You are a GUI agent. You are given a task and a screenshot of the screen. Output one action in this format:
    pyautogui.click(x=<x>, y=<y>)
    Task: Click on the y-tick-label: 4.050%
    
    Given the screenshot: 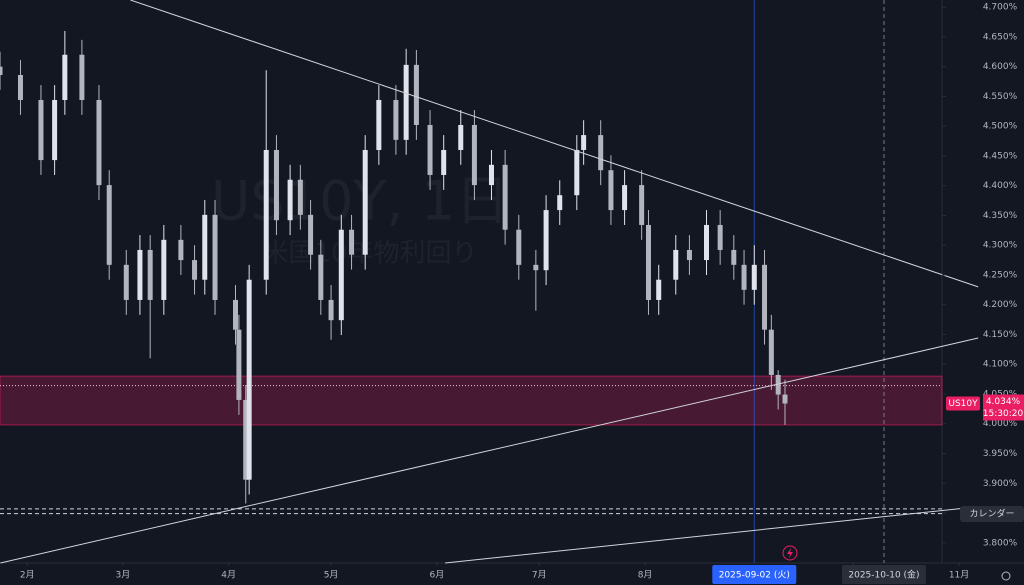 What is the action you would take?
    pyautogui.click(x=1000, y=394)
    